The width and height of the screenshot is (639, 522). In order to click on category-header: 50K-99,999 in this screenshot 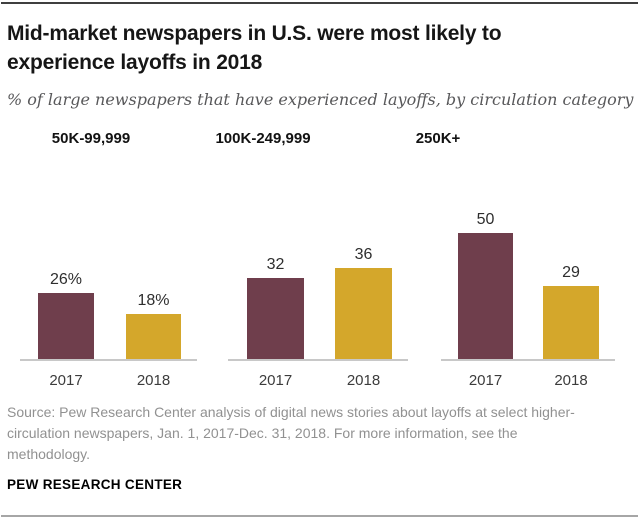, I will do `click(91, 138)`.